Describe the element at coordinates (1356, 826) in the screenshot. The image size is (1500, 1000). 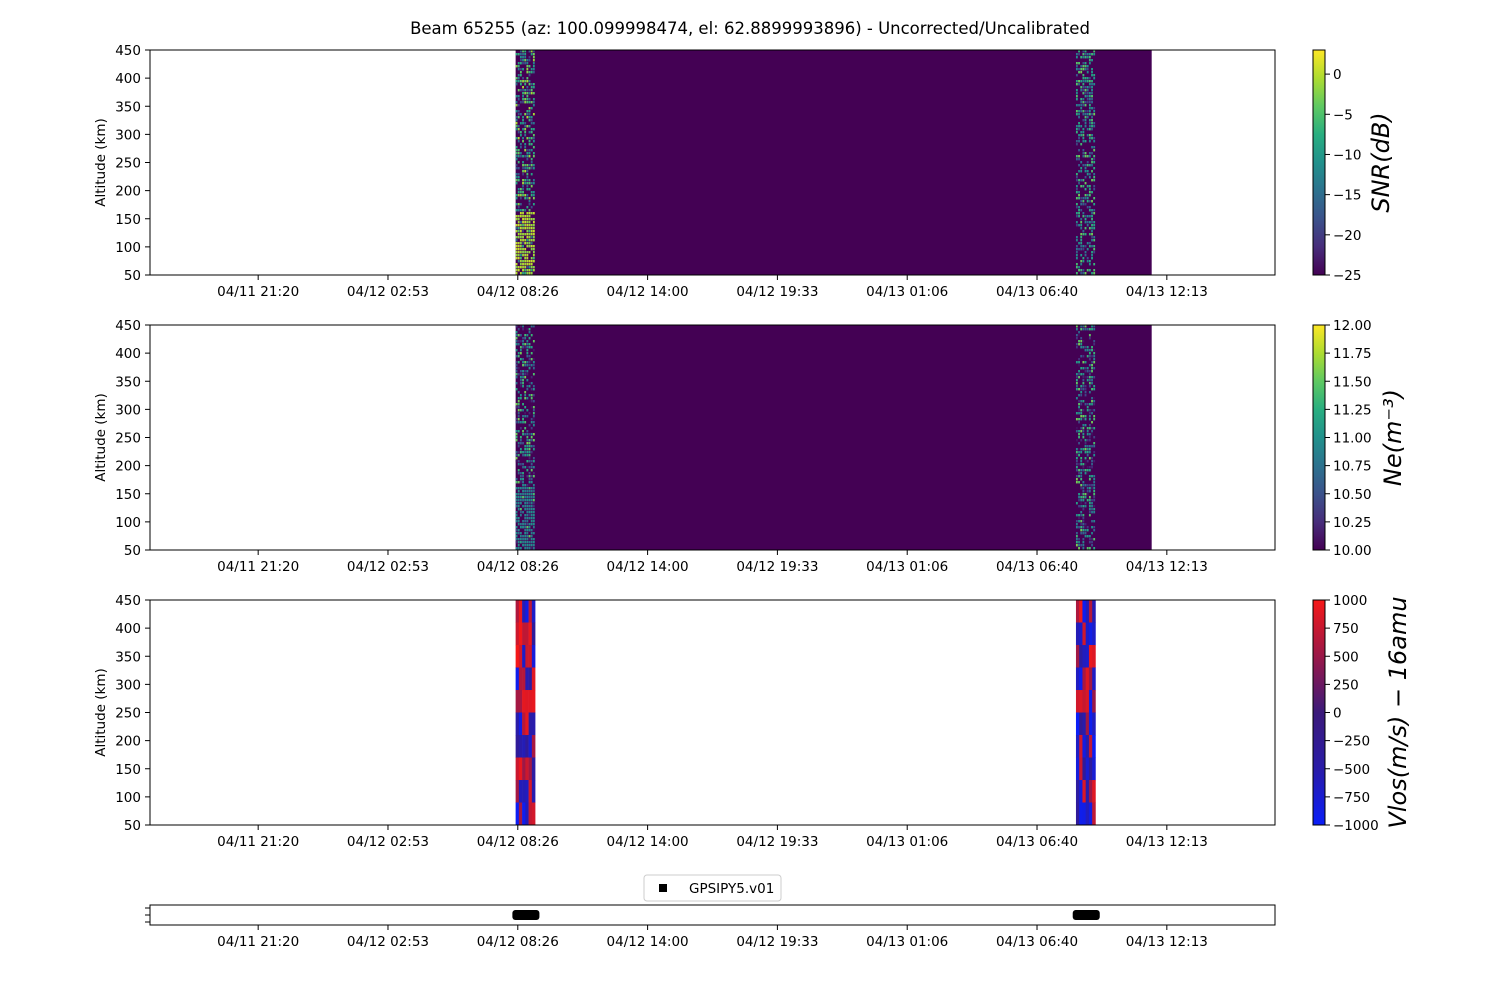
I see `colorbar-tick-label: −1000` at that location.